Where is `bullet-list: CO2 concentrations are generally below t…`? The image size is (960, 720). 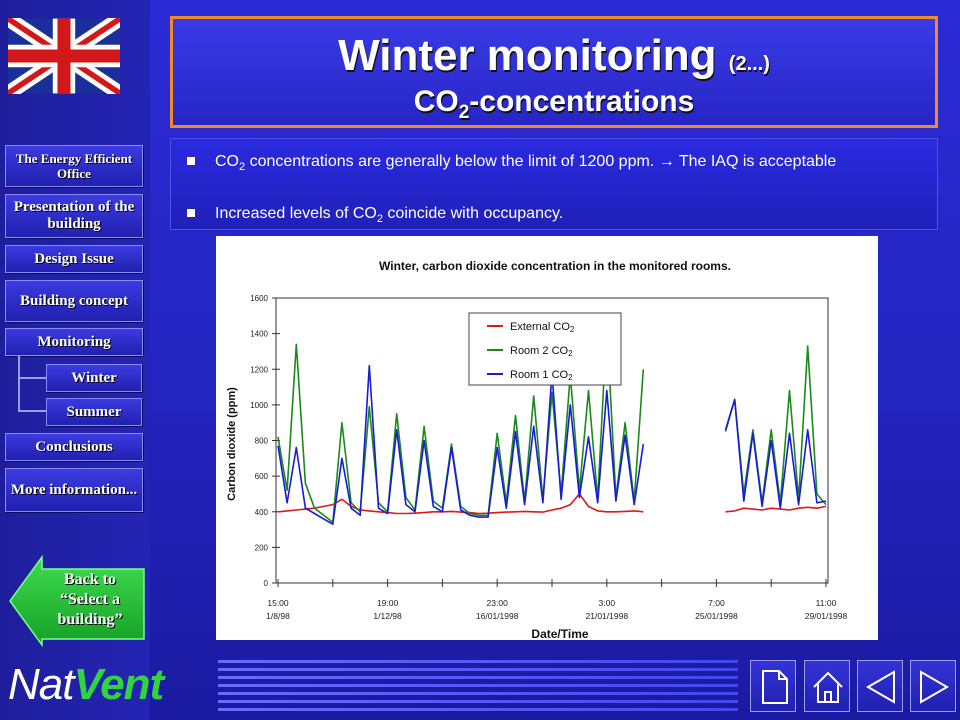
bullet-list: CO2 concentrations are generally below t… is located at coordinates (554, 184).